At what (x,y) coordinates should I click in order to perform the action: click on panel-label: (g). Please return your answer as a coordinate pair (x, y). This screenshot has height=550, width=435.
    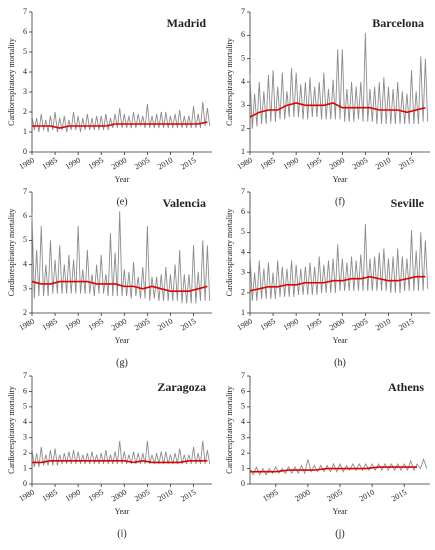
    Looking at the image, I should click on (122, 362).